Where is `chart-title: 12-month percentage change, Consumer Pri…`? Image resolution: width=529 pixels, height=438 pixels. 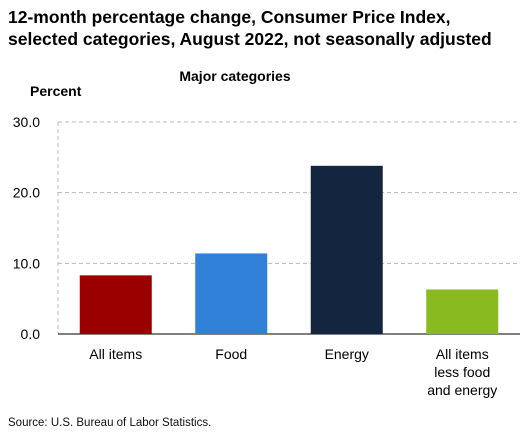 chart-title: 12-month percentage change, Consumer Pri… is located at coordinates (265, 28).